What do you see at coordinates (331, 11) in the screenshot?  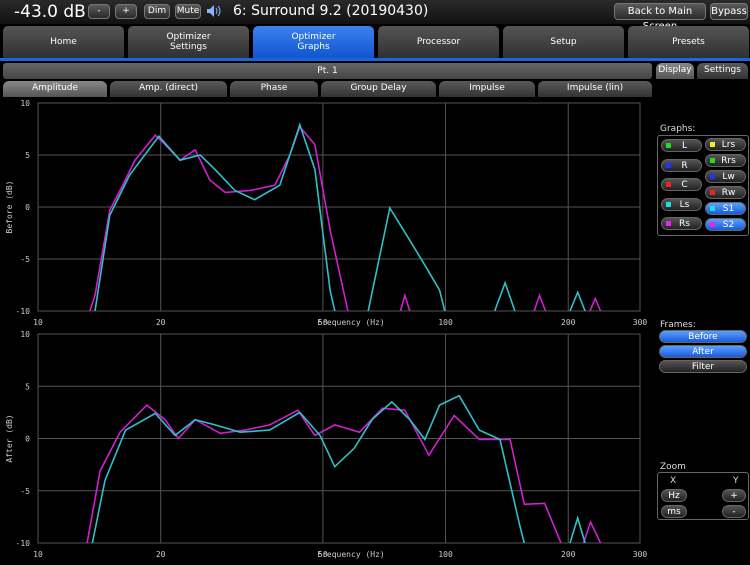 I see `preset-name: 6: Surround 9.2 (20190430)` at bounding box center [331, 11].